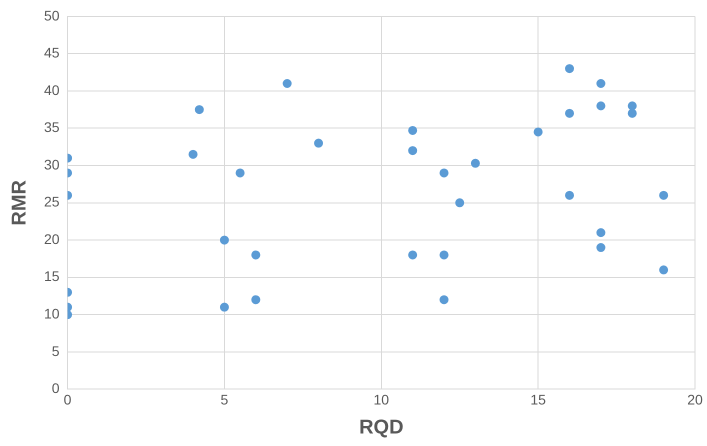 This screenshot has height=446, width=707. I want to click on x-tick-label: 10, so click(381, 399).